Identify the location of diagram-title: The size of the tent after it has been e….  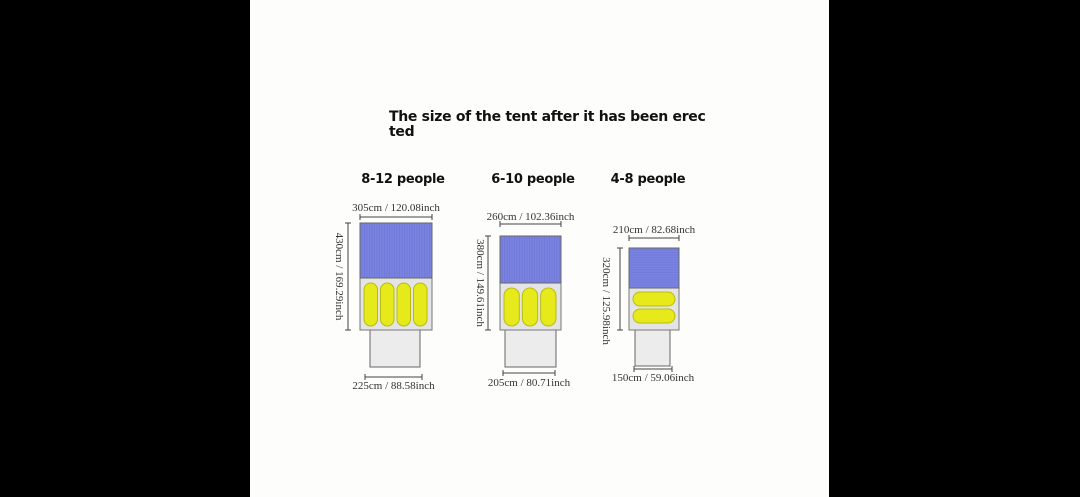
(547, 125).